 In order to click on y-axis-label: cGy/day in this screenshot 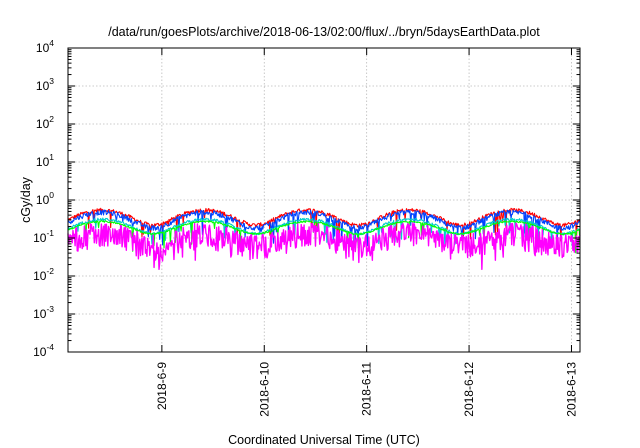, I will do `click(26, 199)`.